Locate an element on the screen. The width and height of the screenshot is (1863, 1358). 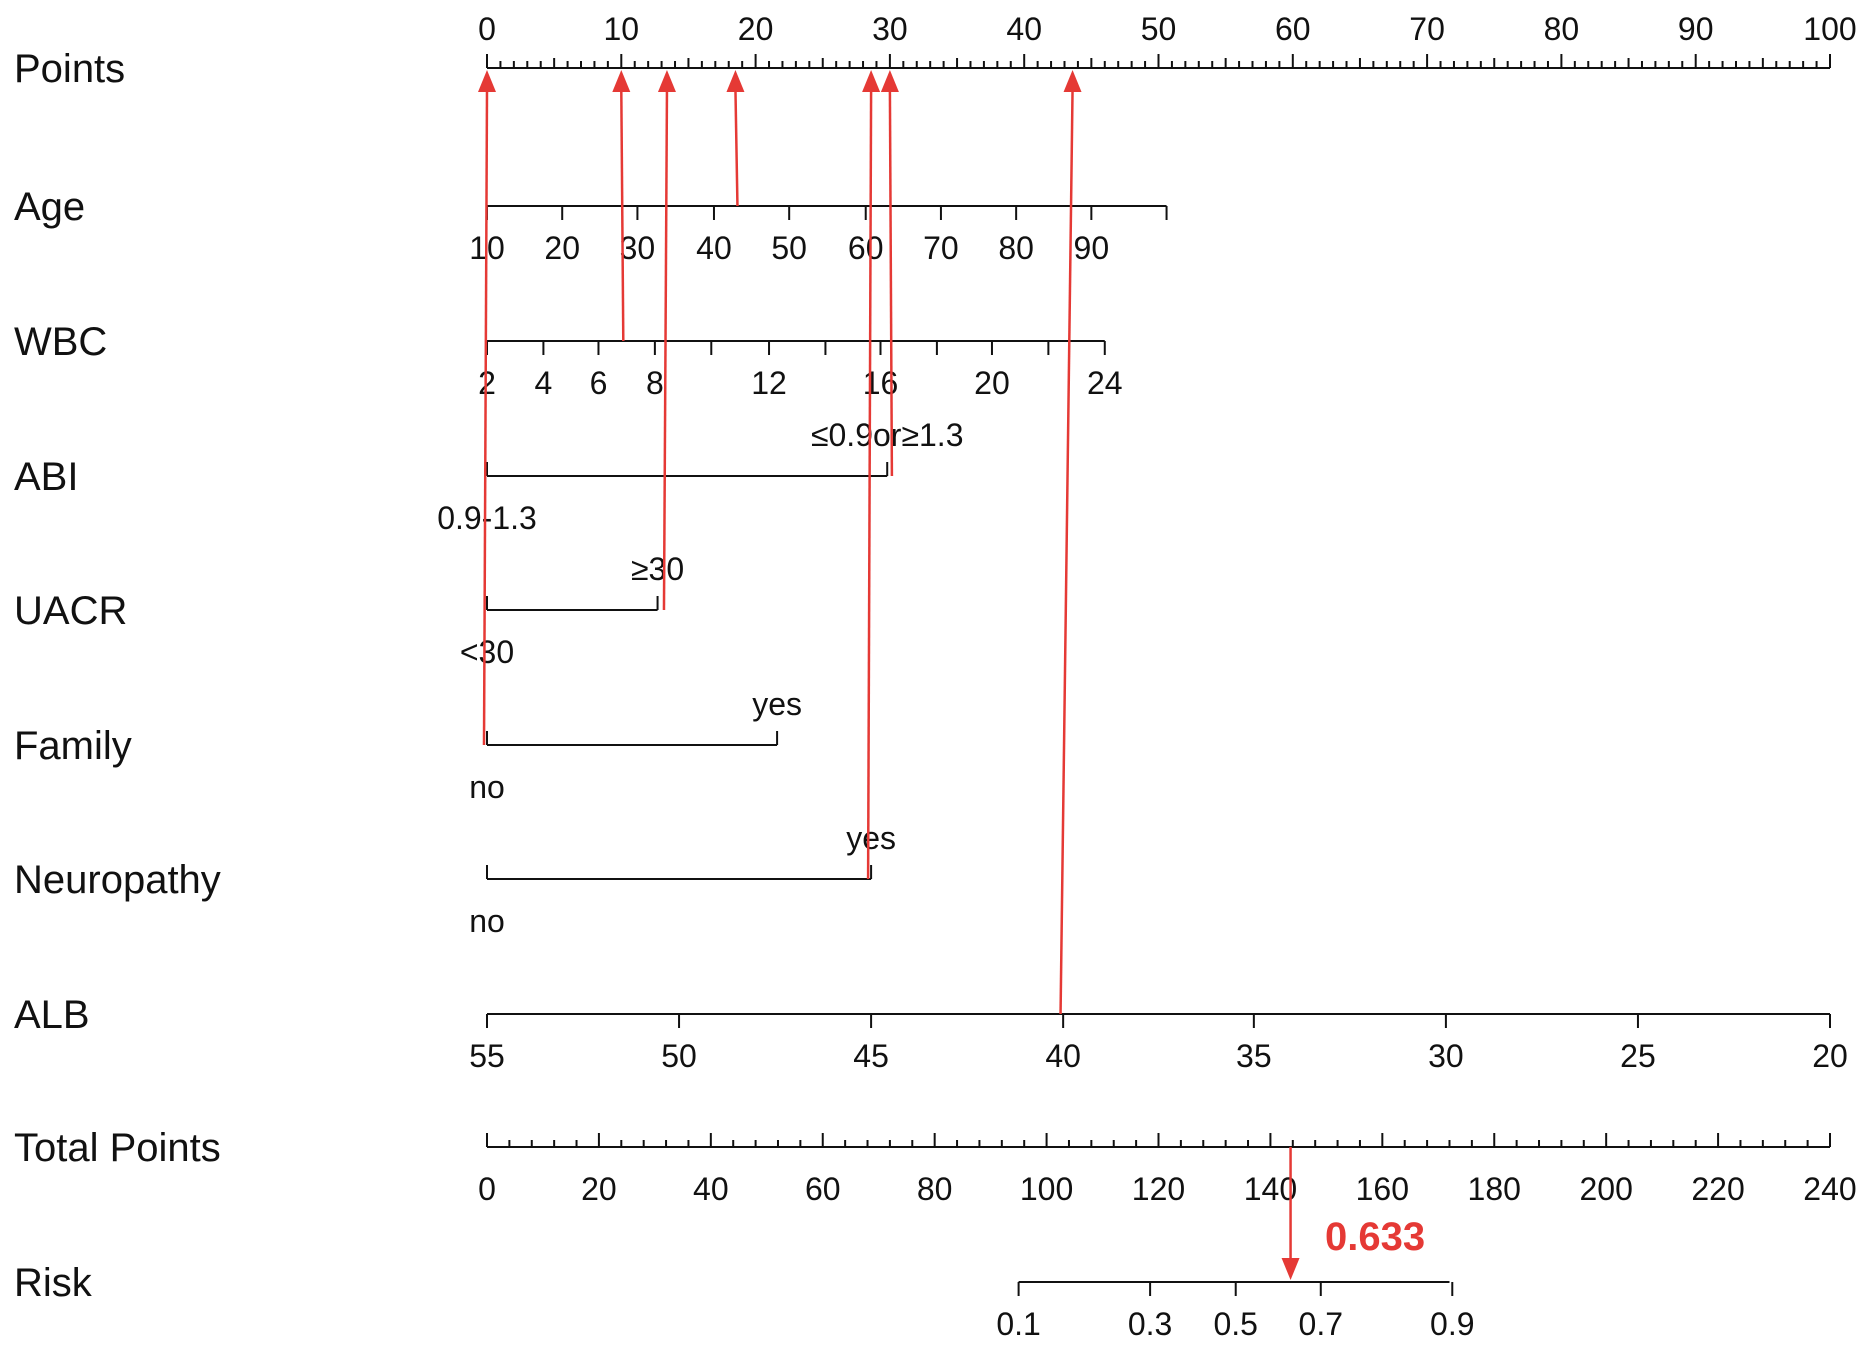
points-tick-label: 90 is located at coordinates (1696, 29).